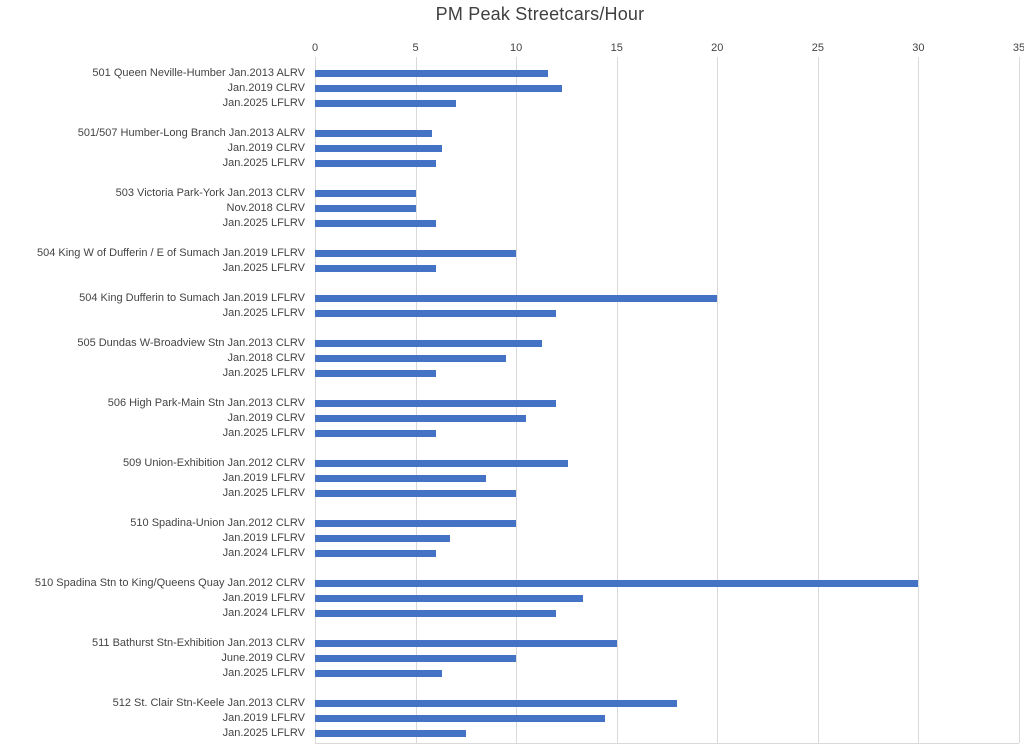  Describe the element at coordinates (217, 523) in the screenshot. I see `category-label: 510 Spadina-Union Jan.2012 CLRV` at that location.